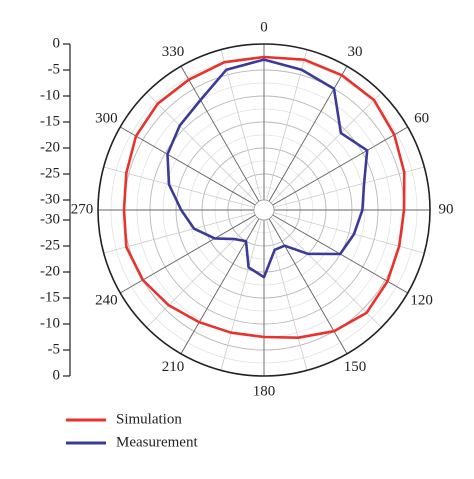  Describe the element at coordinates (446, 209) in the screenshot. I see `angle-label: 90` at that location.